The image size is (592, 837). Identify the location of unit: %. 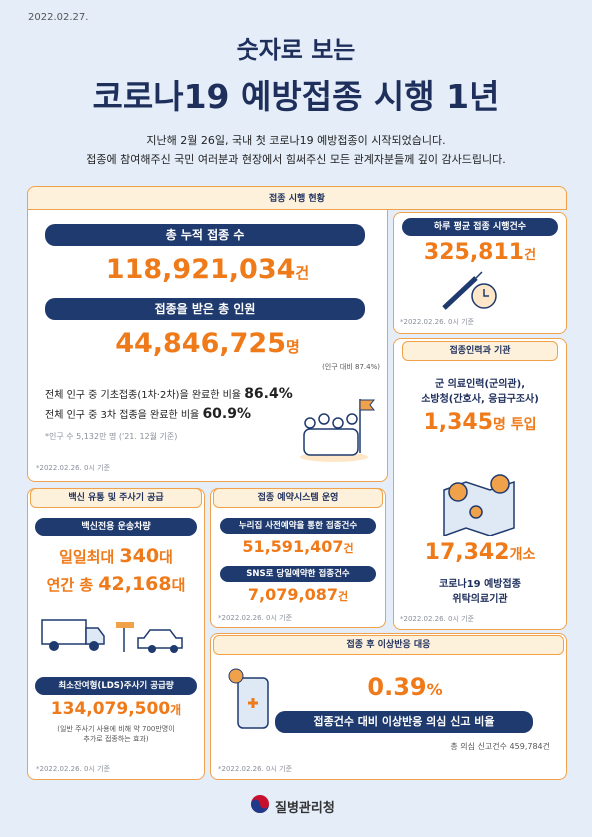
(434, 689).